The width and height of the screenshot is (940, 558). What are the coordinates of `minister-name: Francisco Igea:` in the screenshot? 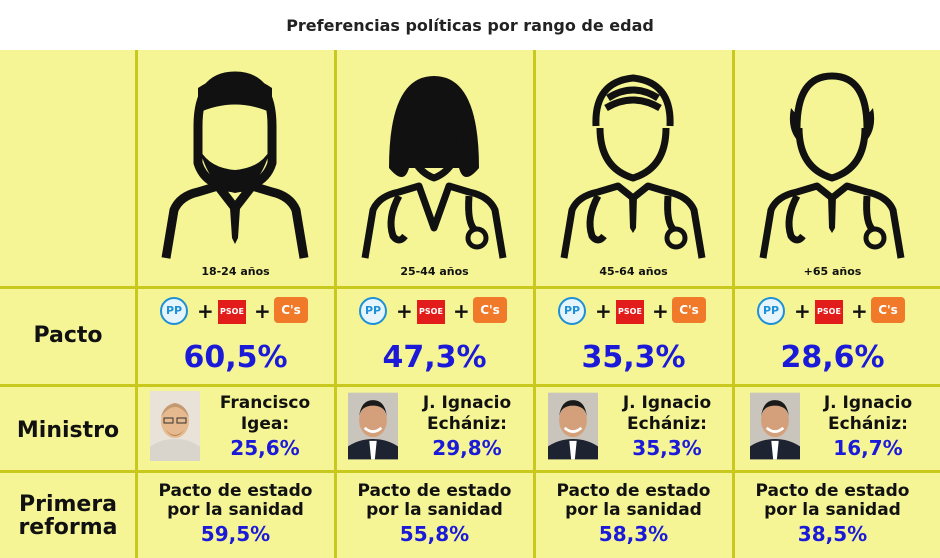 It's located at (265, 414).